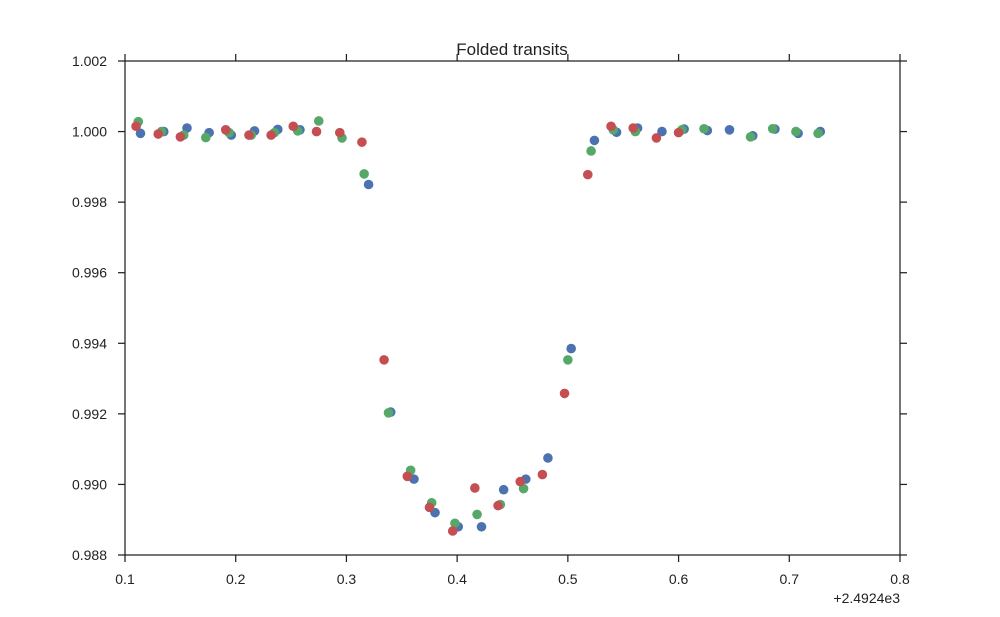 The height and width of the screenshot is (617, 1000). Describe the element at coordinates (679, 579) in the screenshot. I see `x-tick-label: 0.6` at that location.